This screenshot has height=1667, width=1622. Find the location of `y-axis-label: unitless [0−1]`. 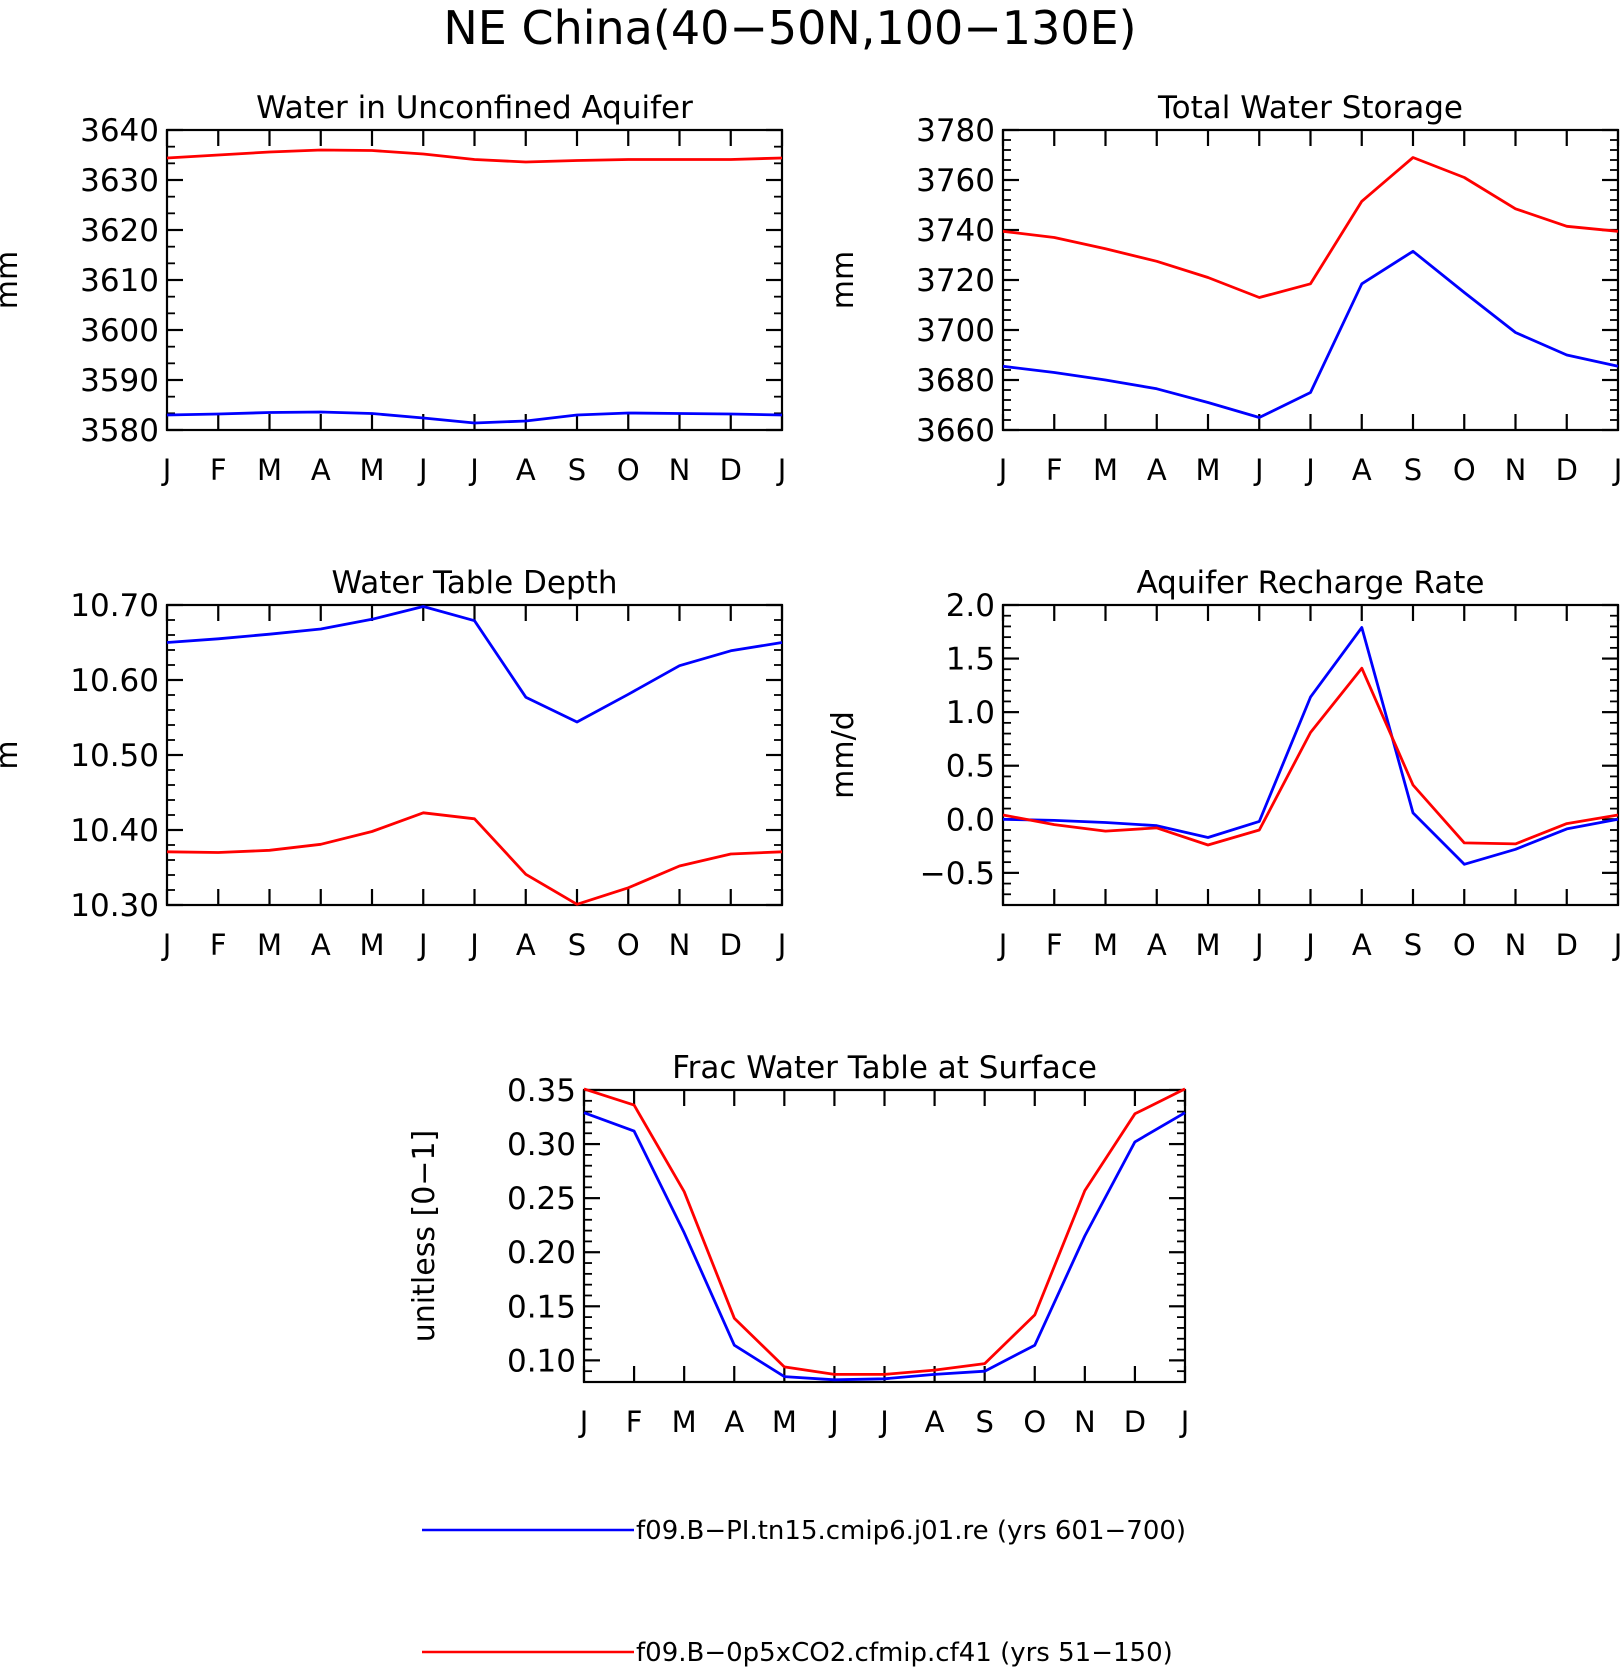

y-axis-label: unitless [0−1] is located at coordinates (424, 1236).